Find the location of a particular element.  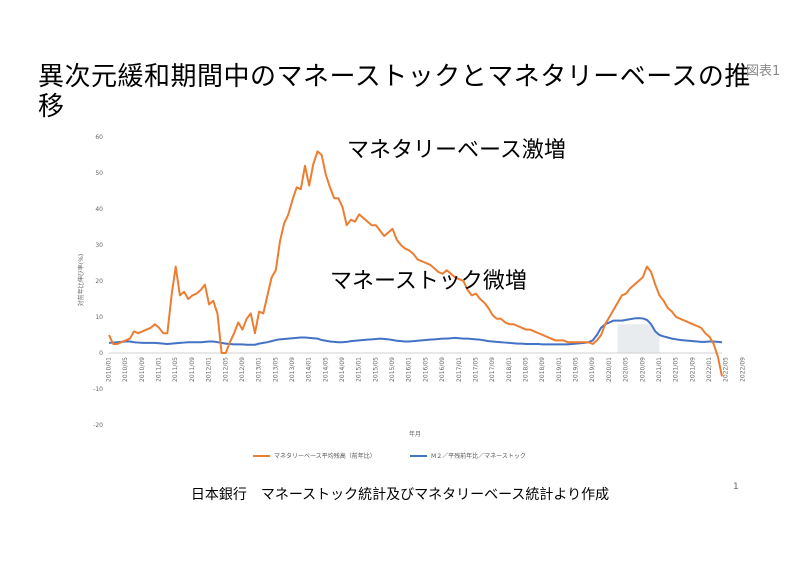

x-tick-label: 2014/01 is located at coordinates (309, 369).